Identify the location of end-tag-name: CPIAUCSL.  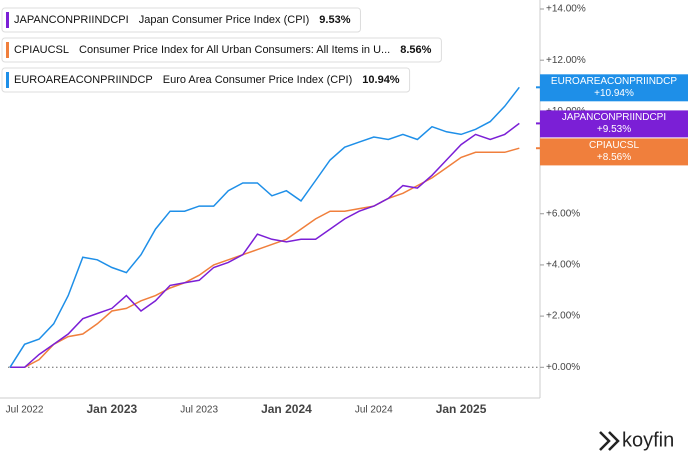
(614, 145).